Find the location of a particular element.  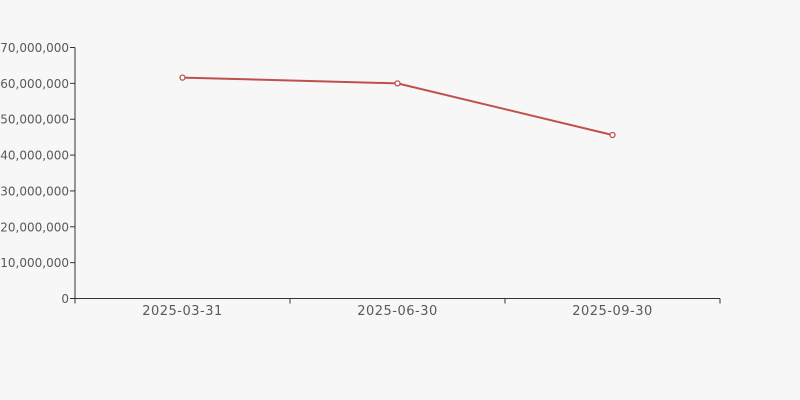

y-axis-tick-label: 20,000,000 is located at coordinates (34, 227).